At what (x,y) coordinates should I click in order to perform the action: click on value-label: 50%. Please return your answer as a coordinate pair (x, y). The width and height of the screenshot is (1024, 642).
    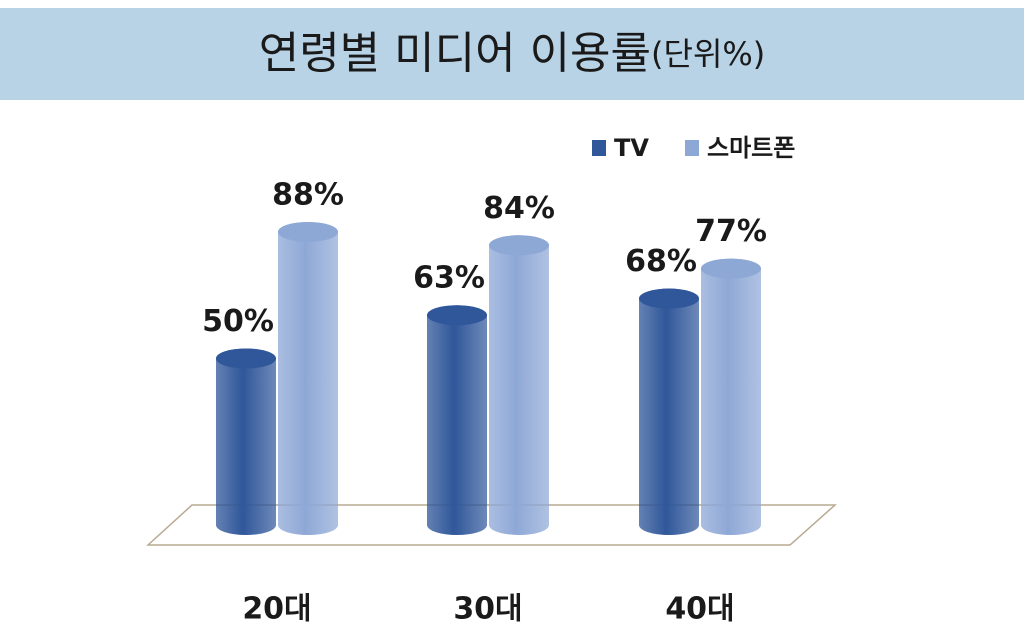
    Looking at the image, I should click on (238, 321).